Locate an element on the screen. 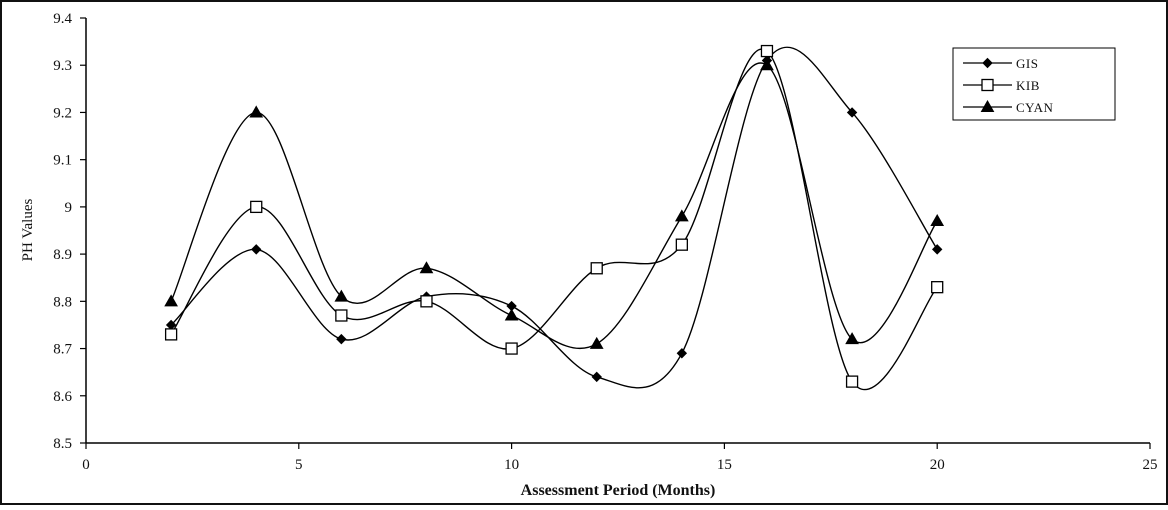 This screenshot has width=1168, height=510. y-tick-label: 9.2 is located at coordinates (62, 113).